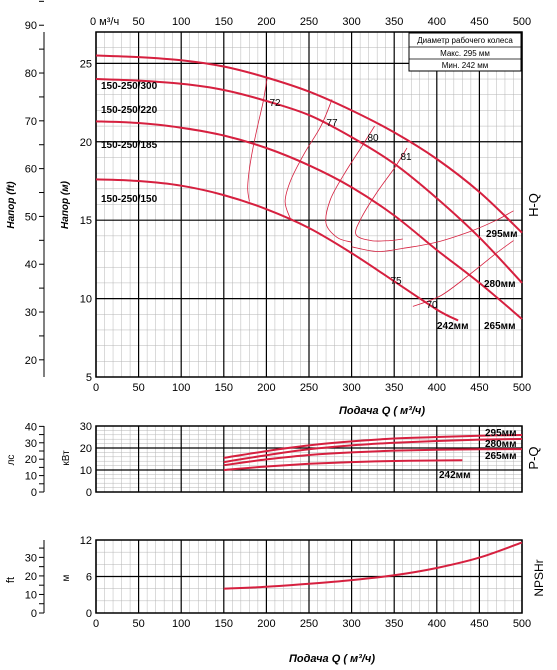 The width and height of the screenshot is (557, 670). Describe the element at coordinates (11, 205) in the screenshot. I see `ft-axis-title: Напор (ft)` at that location.